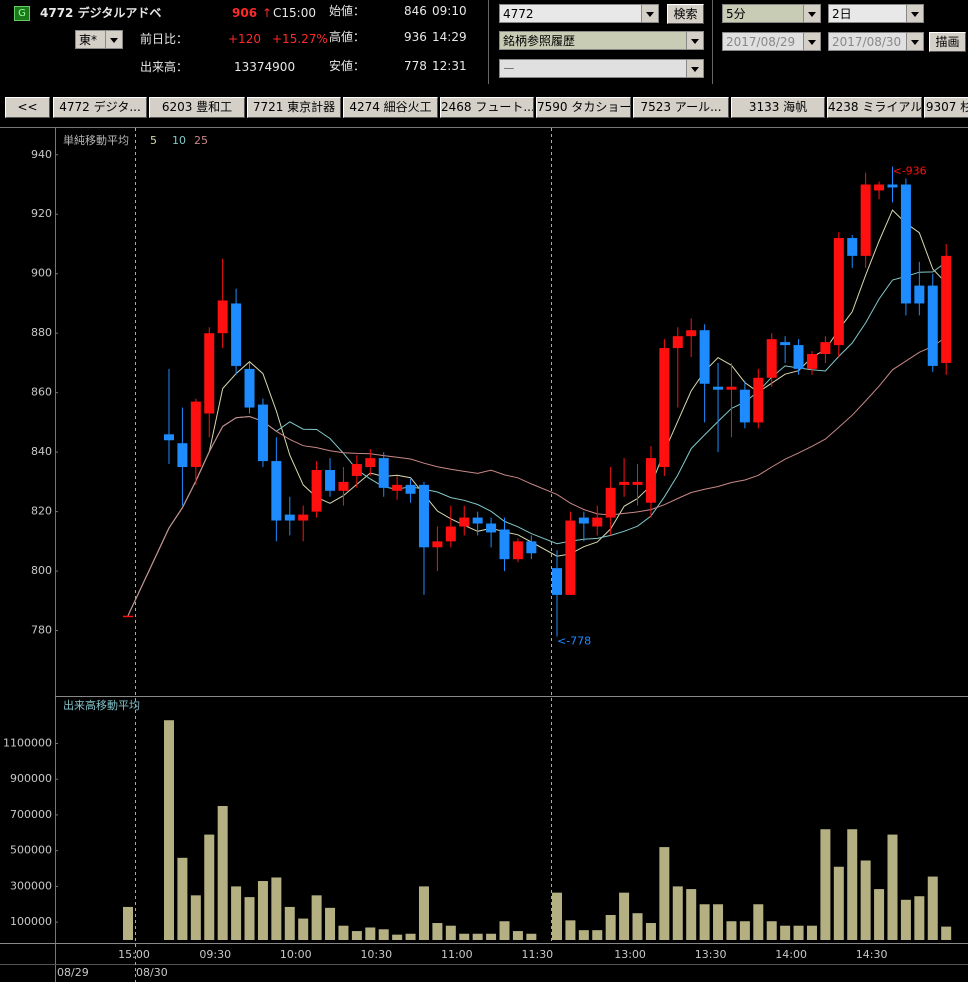 The height and width of the screenshot is (982, 968). Describe the element at coordinates (601, 40) in the screenshot. I see `history-select: 銘柄参照履歴` at that location.